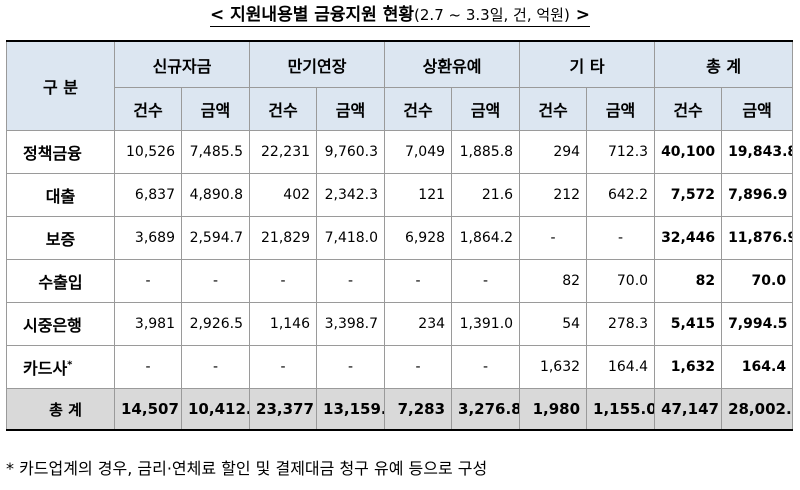 Image resolution: width=800 pixels, height=490 pixels. I want to click on cell: 54, so click(553, 324).